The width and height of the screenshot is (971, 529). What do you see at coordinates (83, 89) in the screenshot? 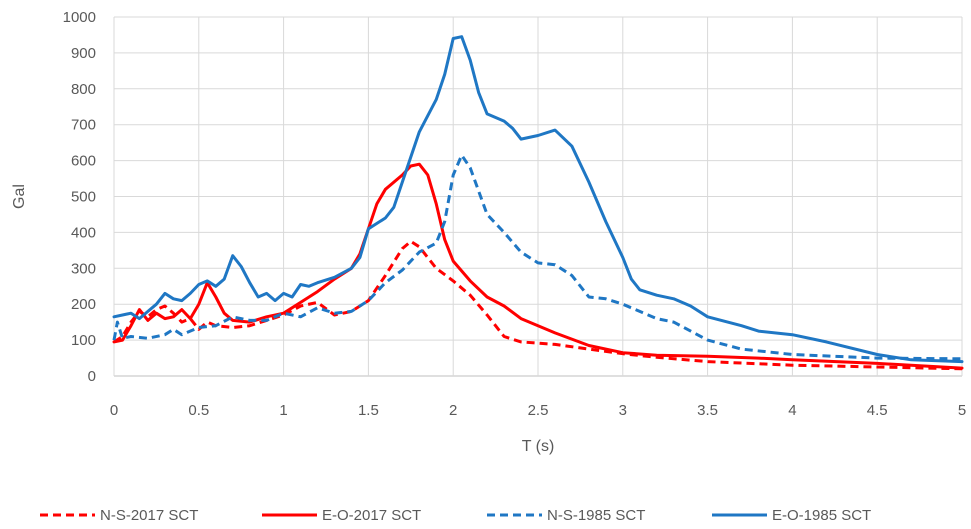
I see `y-tick-label: 800` at bounding box center [83, 89].